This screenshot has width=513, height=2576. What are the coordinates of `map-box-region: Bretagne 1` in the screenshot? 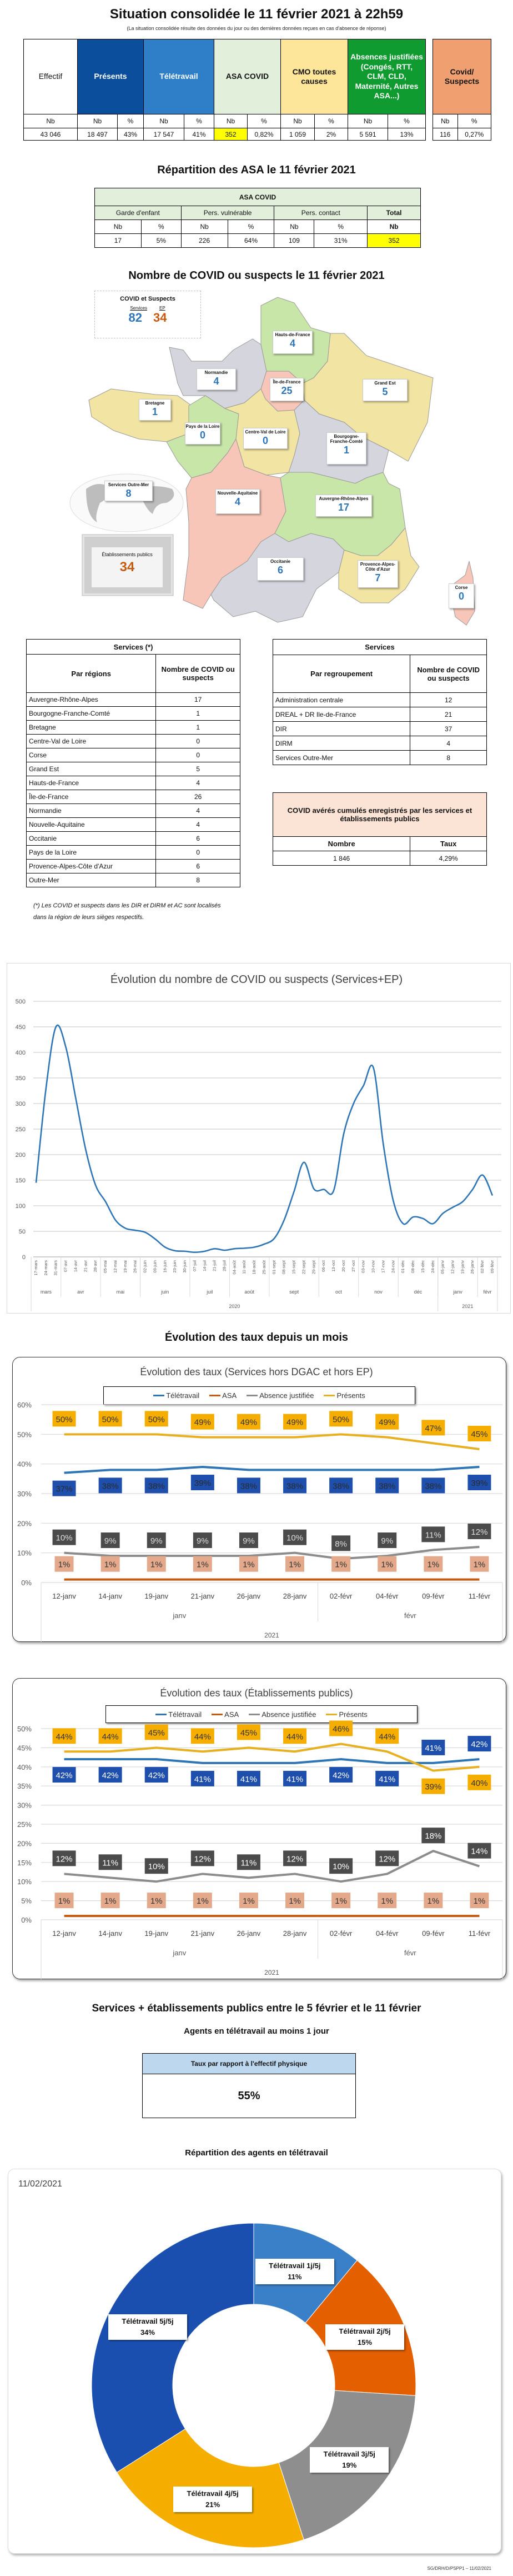 It's located at (155, 410).